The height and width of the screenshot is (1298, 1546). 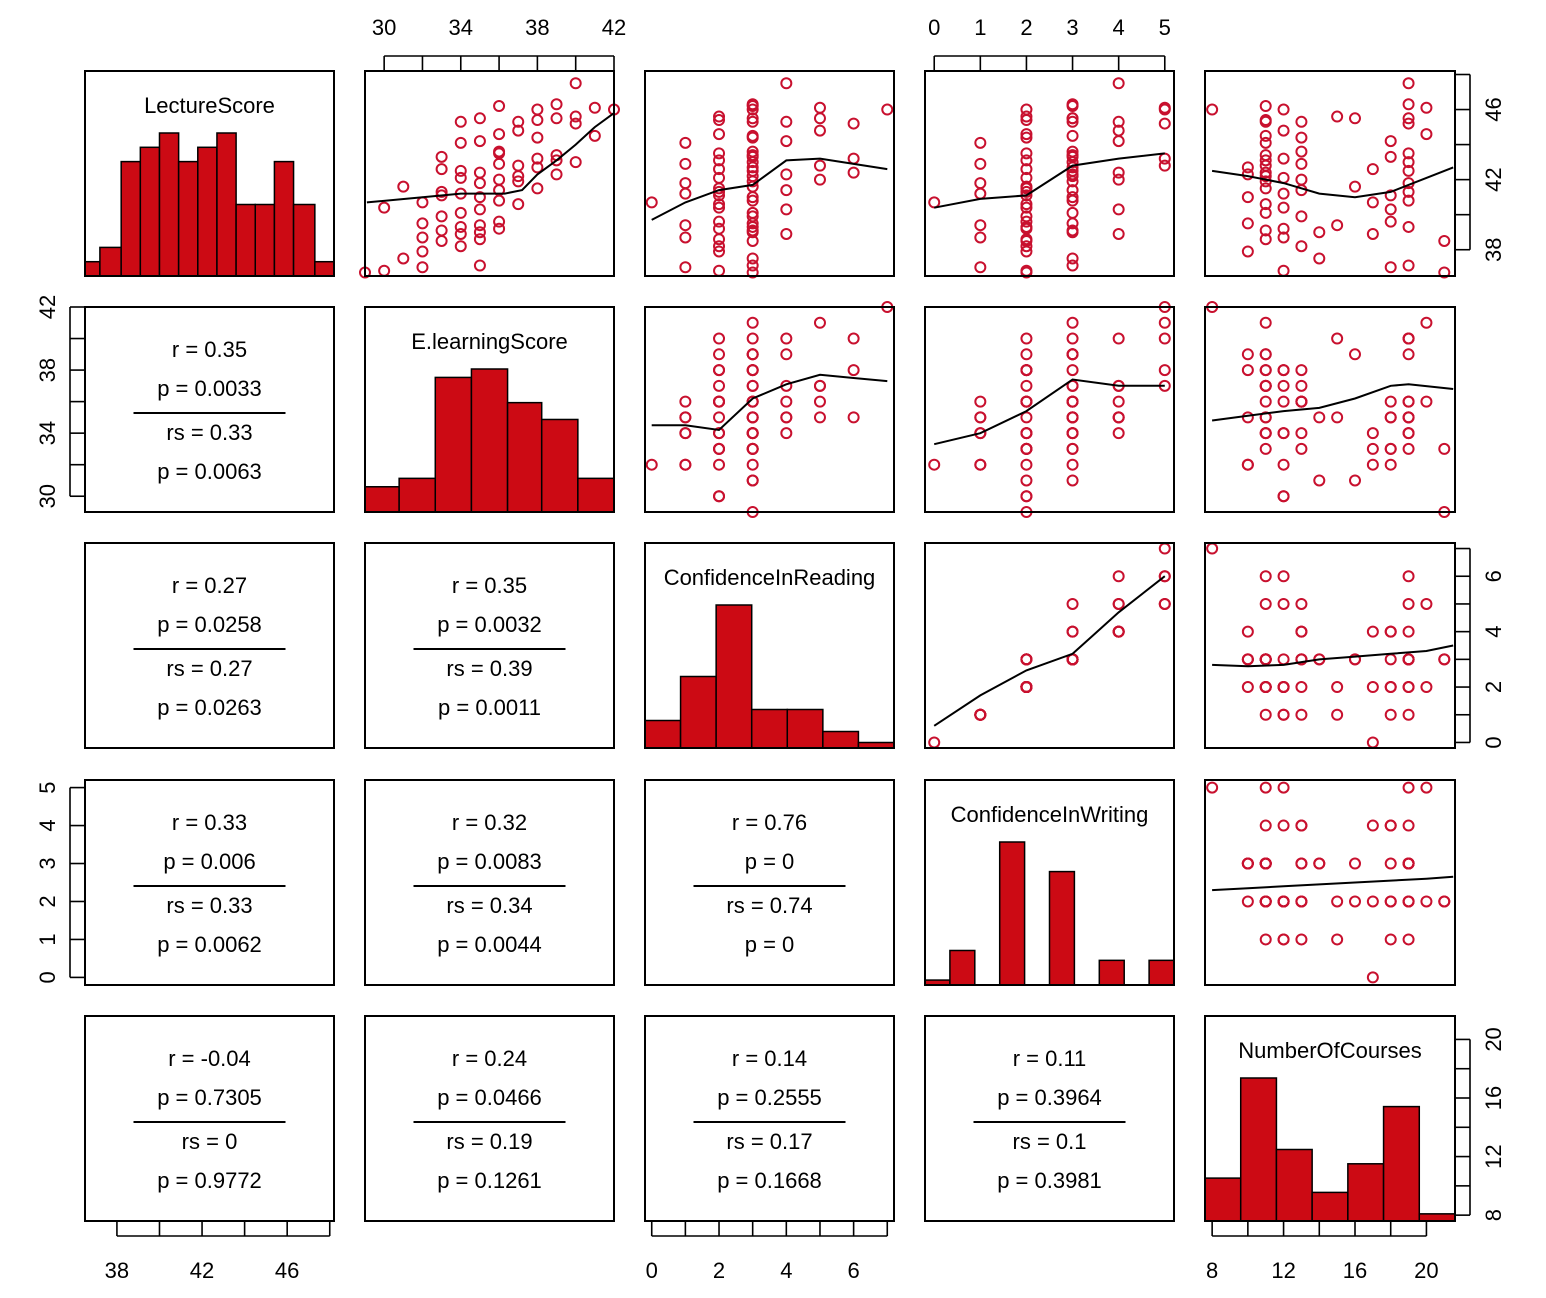 What do you see at coordinates (769, 1058) in the screenshot?
I see `pearson-r: r = 0.14` at bounding box center [769, 1058].